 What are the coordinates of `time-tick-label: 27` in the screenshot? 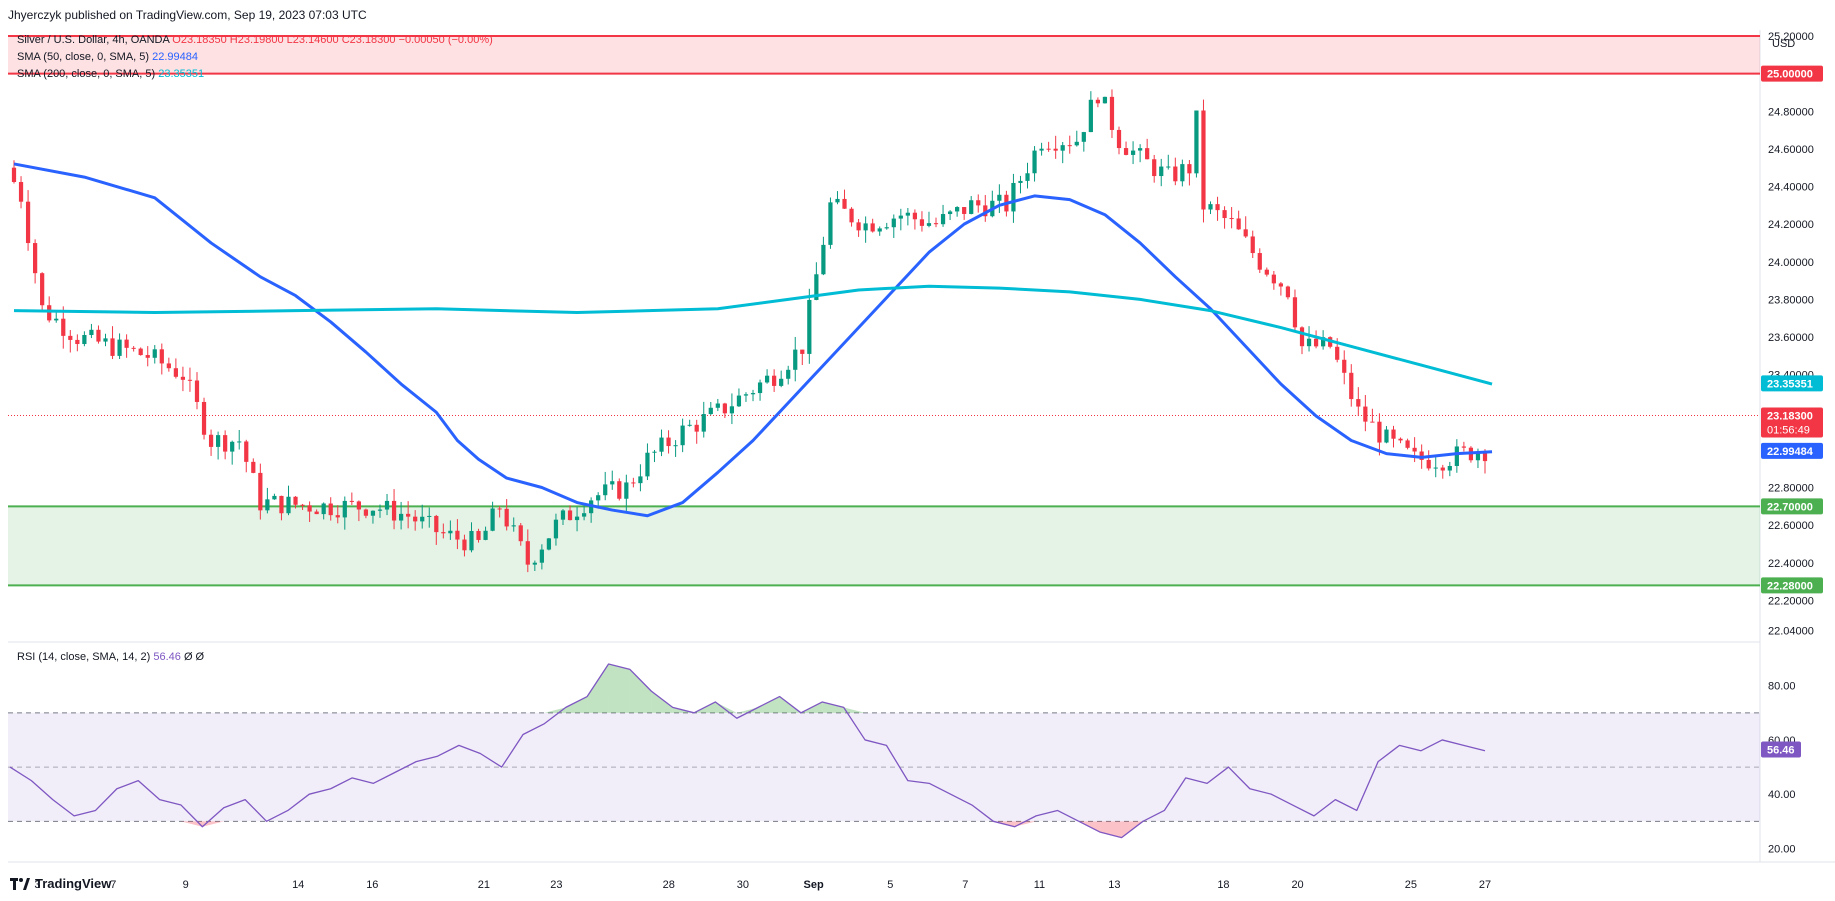 It's located at (1485, 885).